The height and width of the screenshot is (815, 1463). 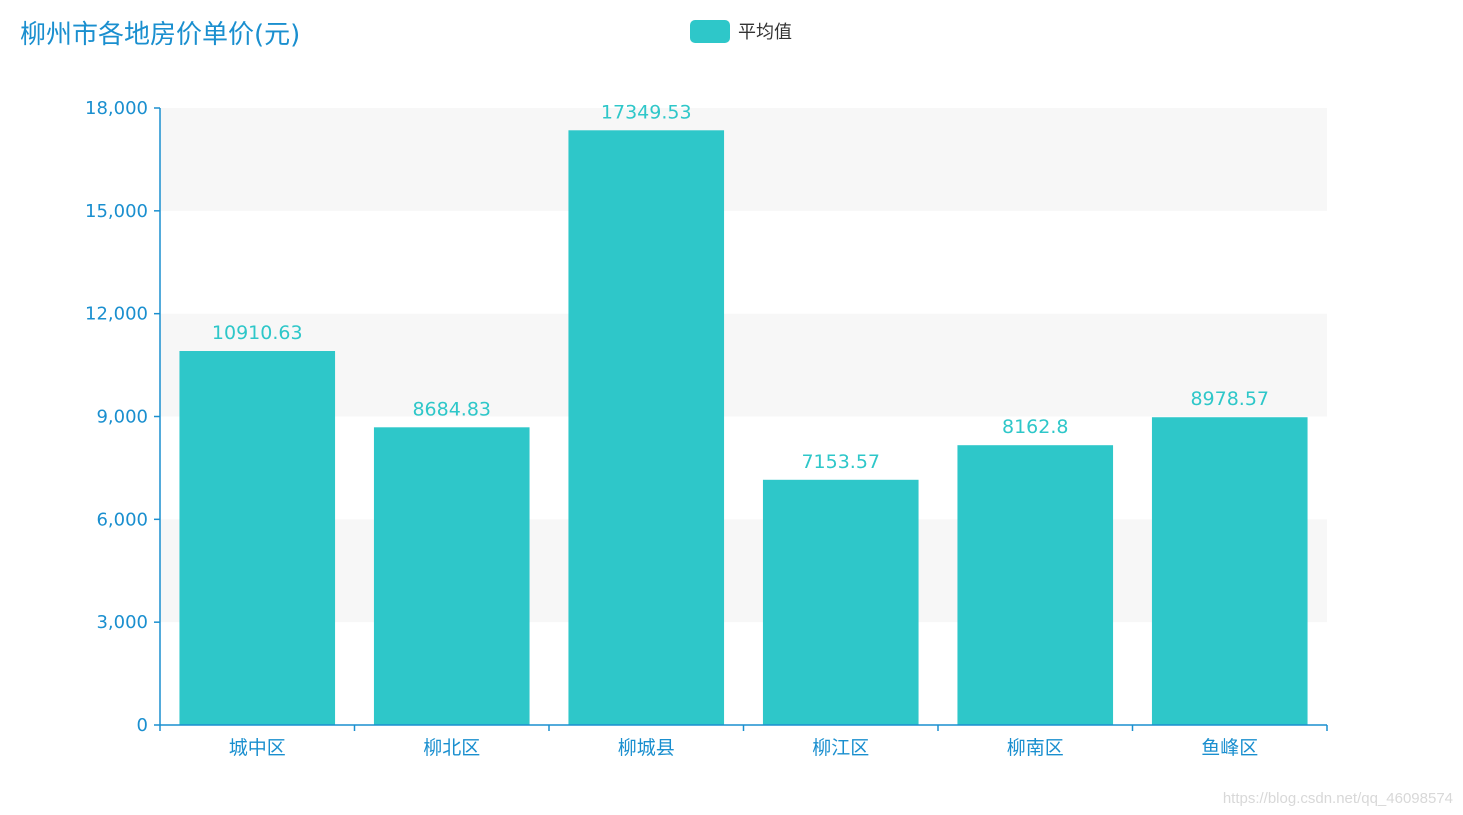 What do you see at coordinates (1035, 427) in the screenshot?
I see `data-label: 8162.8` at bounding box center [1035, 427].